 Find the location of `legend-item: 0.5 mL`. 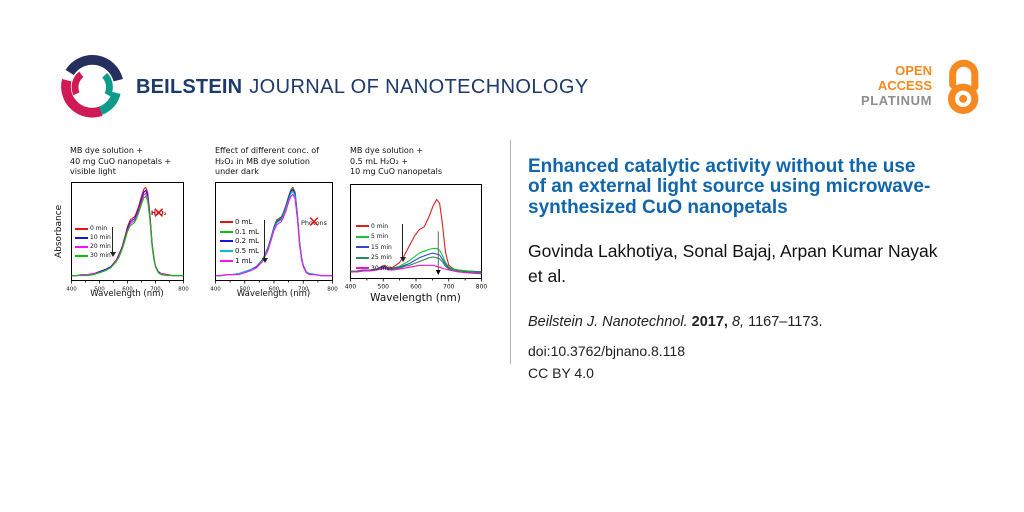

legend-item: 0.5 mL is located at coordinates (239, 251).